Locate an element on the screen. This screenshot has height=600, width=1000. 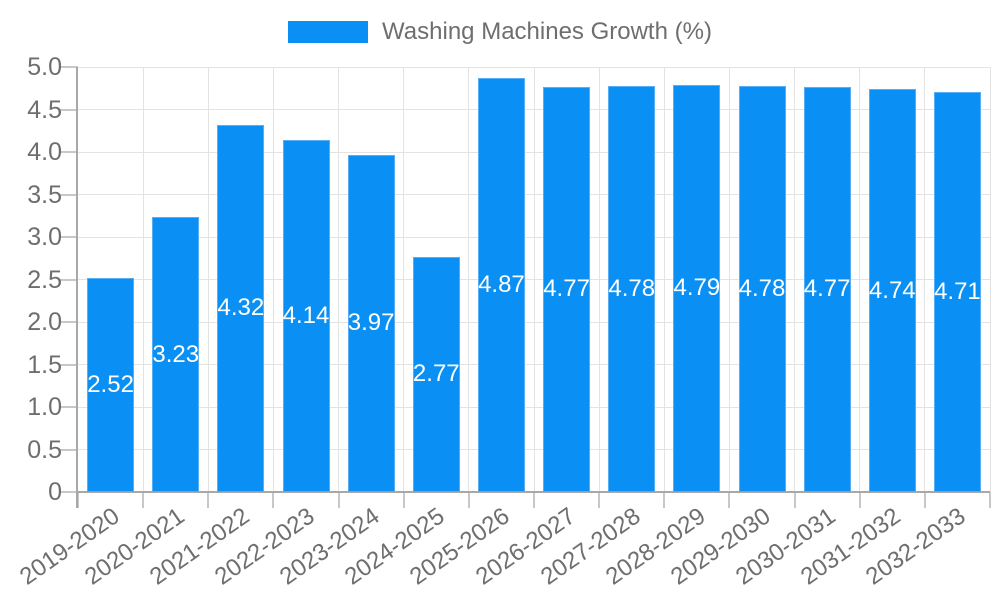
y-tick-label: 5.0 is located at coordinates (44, 67).